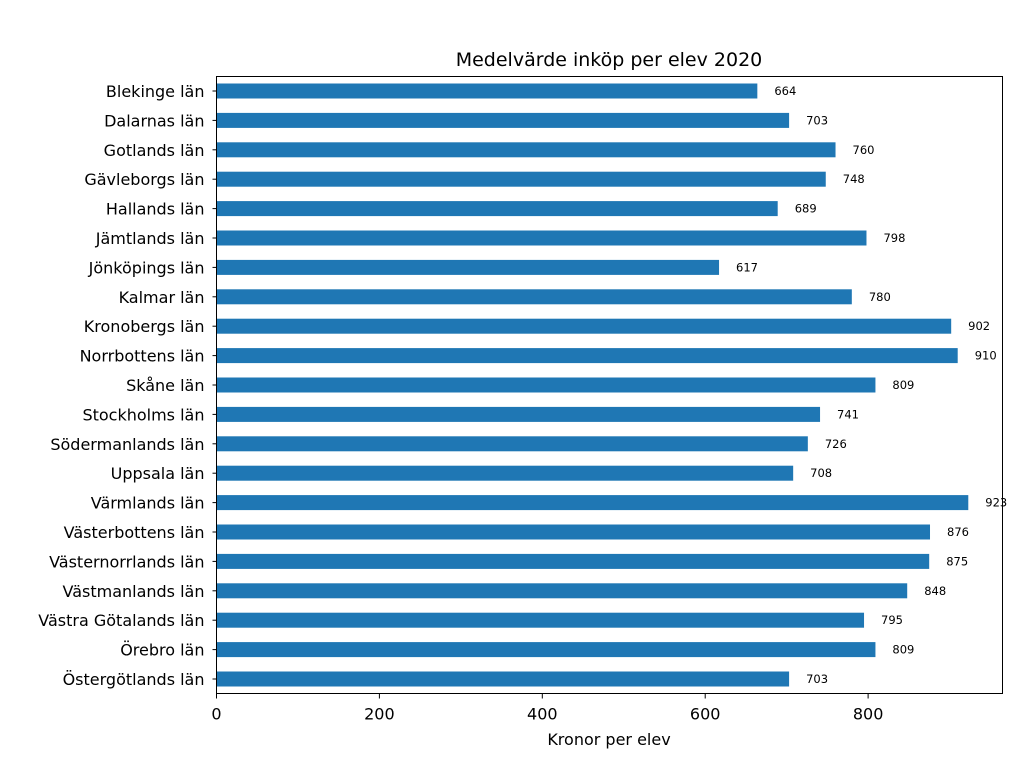  I want to click on bar-value-label: 689, so click(806, 209).